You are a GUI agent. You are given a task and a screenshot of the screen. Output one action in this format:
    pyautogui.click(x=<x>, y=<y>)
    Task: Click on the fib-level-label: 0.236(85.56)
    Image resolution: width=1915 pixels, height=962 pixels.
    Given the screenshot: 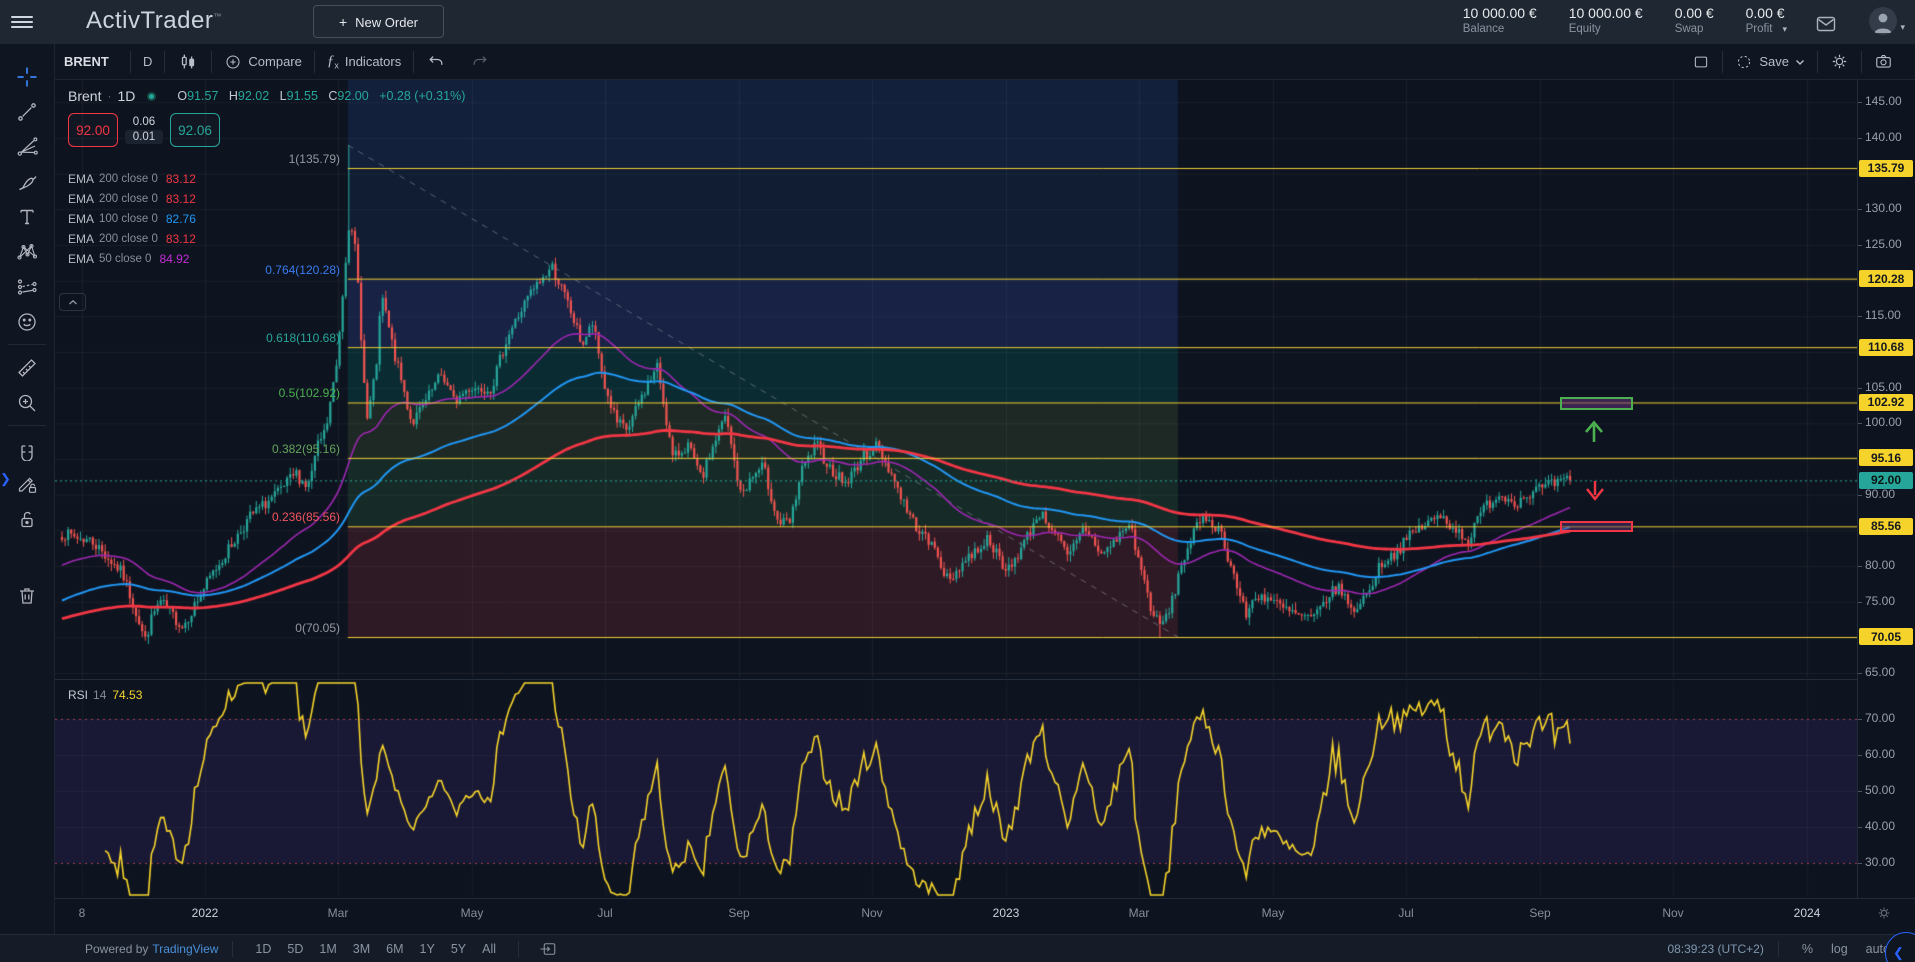 What is the action you would take?
    pyautogui.click(x=305, y=517)
    